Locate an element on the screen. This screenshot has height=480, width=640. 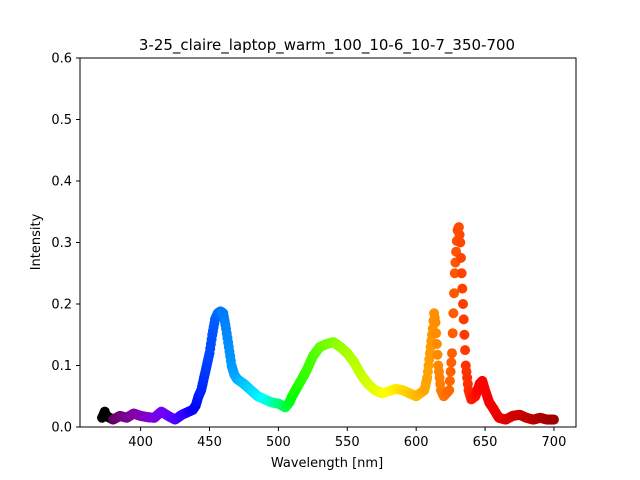
y-axis: 0.0 0.1 0.2 0.3 0.4 0.5 0.6 is located at coordinates (65, 244).